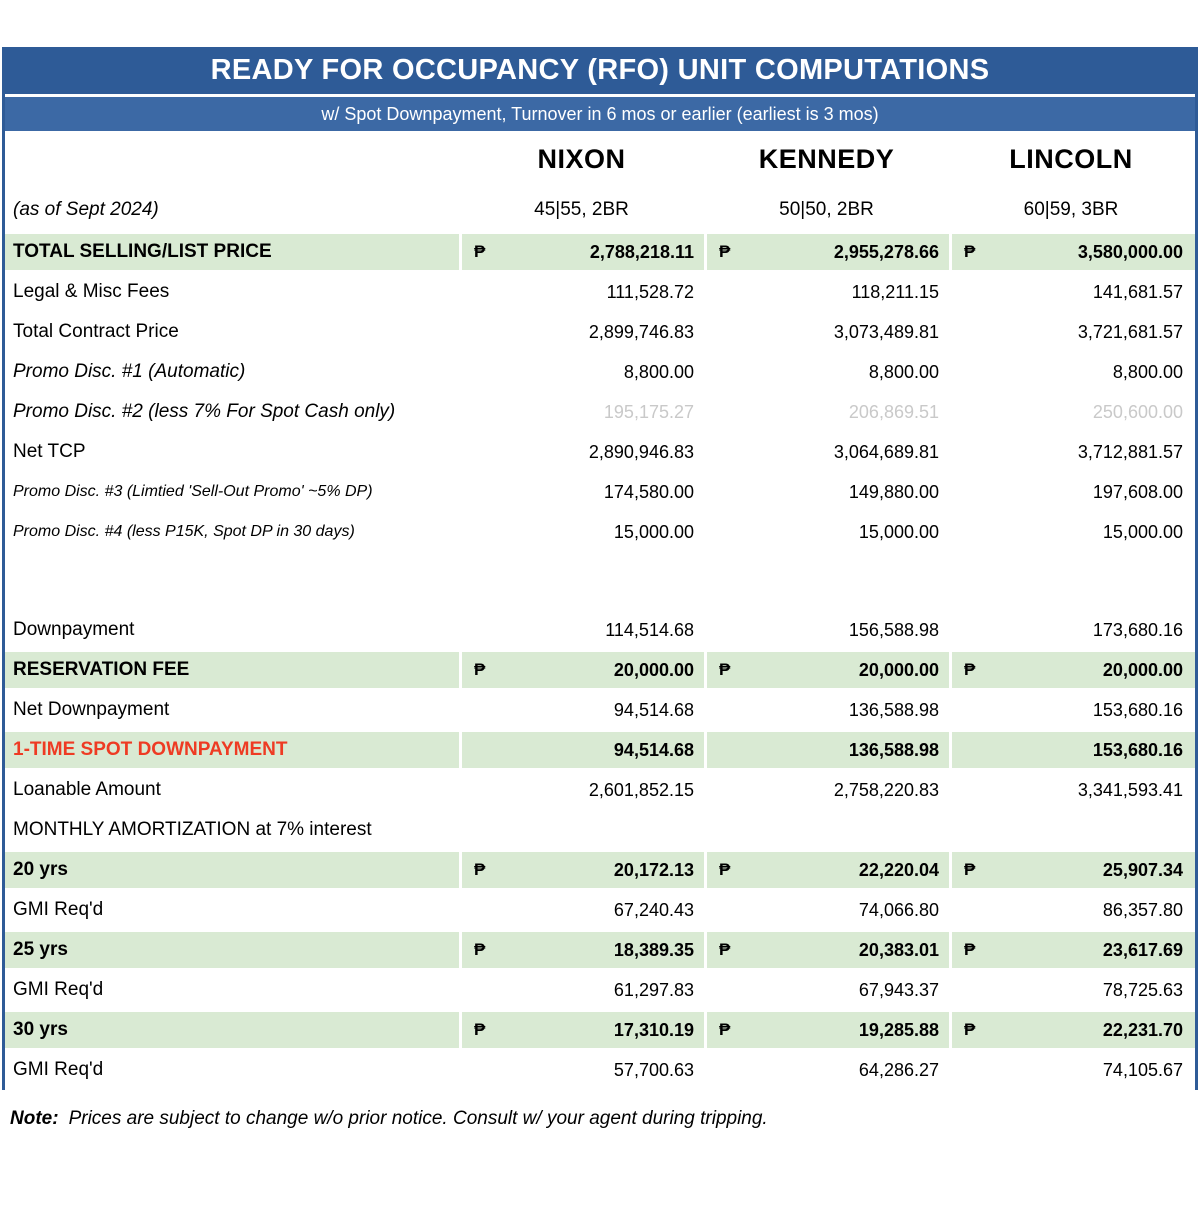 Image resolution: width=1200 pixels, height=1216 pixels. I want to click on value-cell: 74,066.80, so click(826, 910).